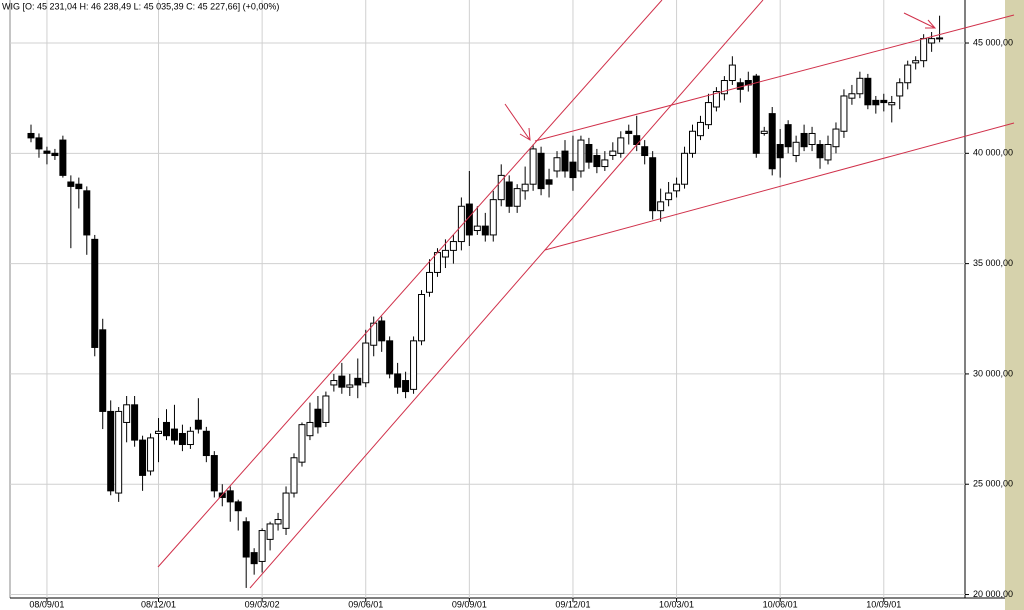 This screenshot has height=610, width=1024. Describe the element at coordinates (993, 594) in the screenshot. I see `y-tick-label: 20 000,00` at that location.